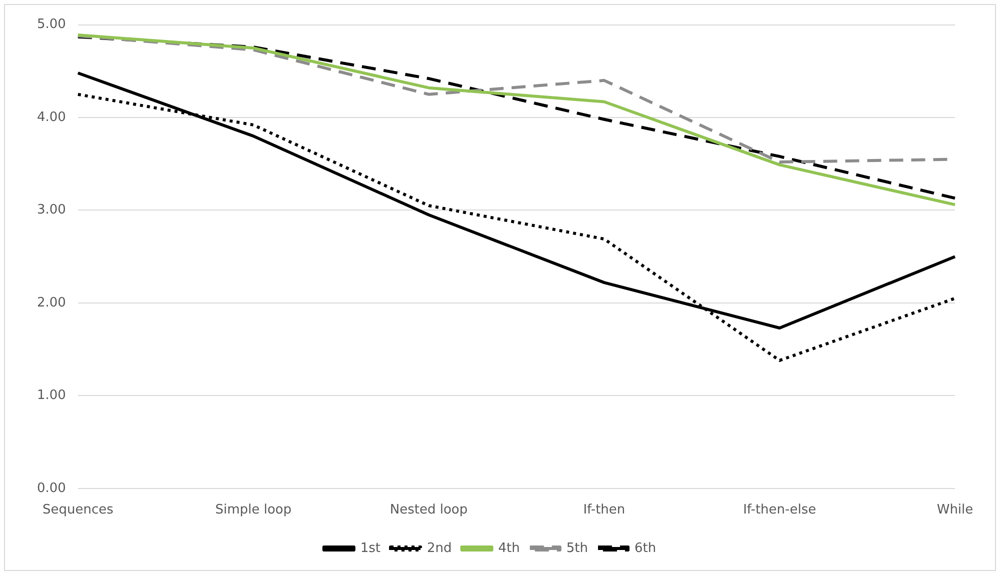 The width and height of the screenshot is (1000, 575). What do you see at coordinates (51, 396) in the screenshot?
I see `y-tick-label: 1.00` at bounding box center [51, 396].